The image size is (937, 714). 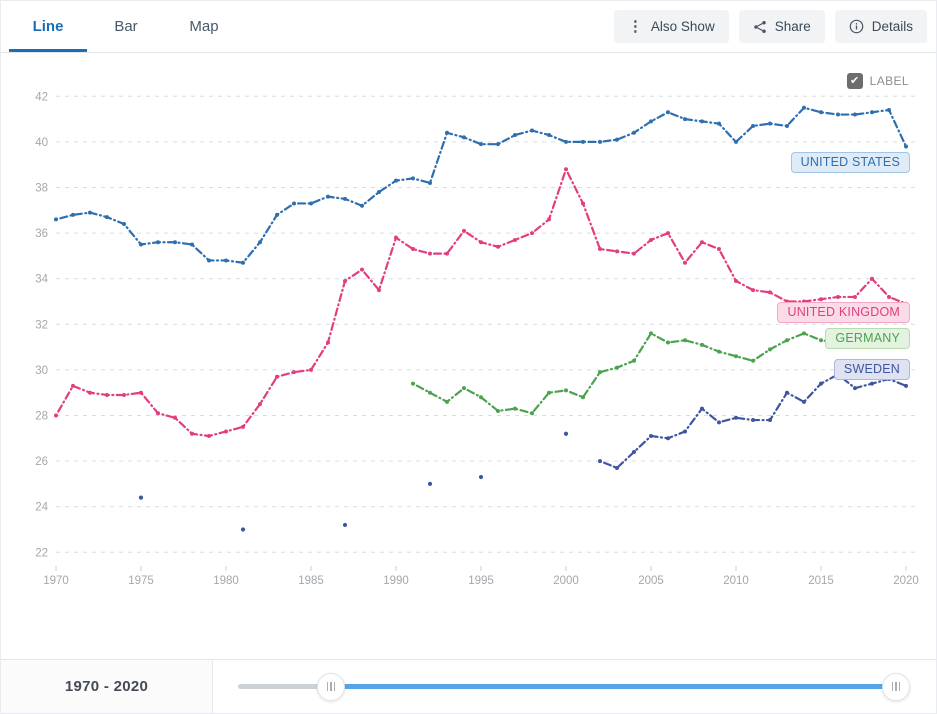 I want to click on svg-text: 1985, so click(x=311, y=581).